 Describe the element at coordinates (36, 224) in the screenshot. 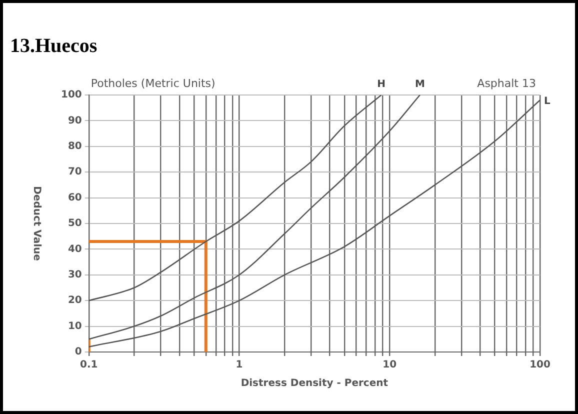

I see `y-axis-title: Deduct Value` at that location.